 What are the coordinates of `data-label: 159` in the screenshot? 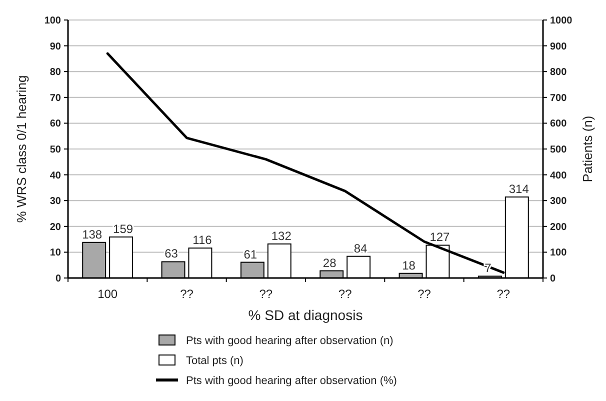 It's located at (123, 229).